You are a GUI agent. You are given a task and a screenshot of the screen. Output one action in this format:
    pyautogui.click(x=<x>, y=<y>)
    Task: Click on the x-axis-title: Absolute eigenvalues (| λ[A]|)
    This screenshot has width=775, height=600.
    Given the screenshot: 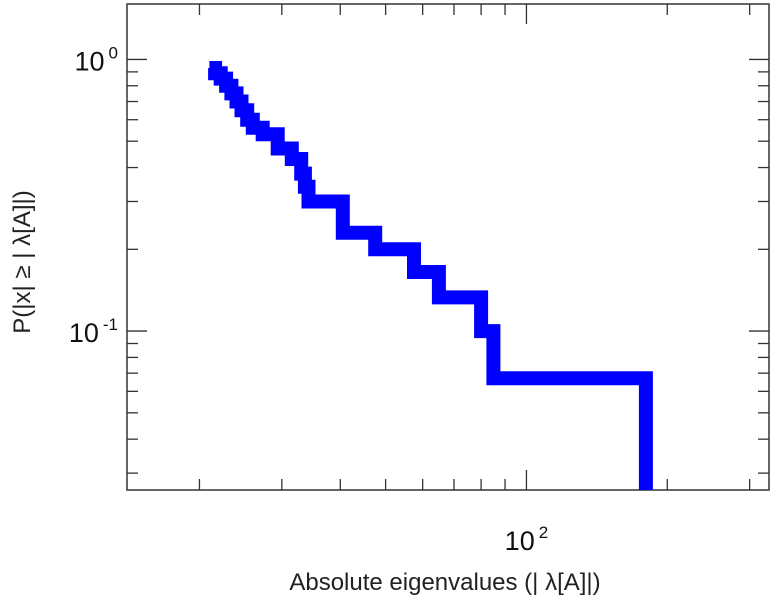 What is the action you would take?
    pyautogui.click(x=444, y=582)
    